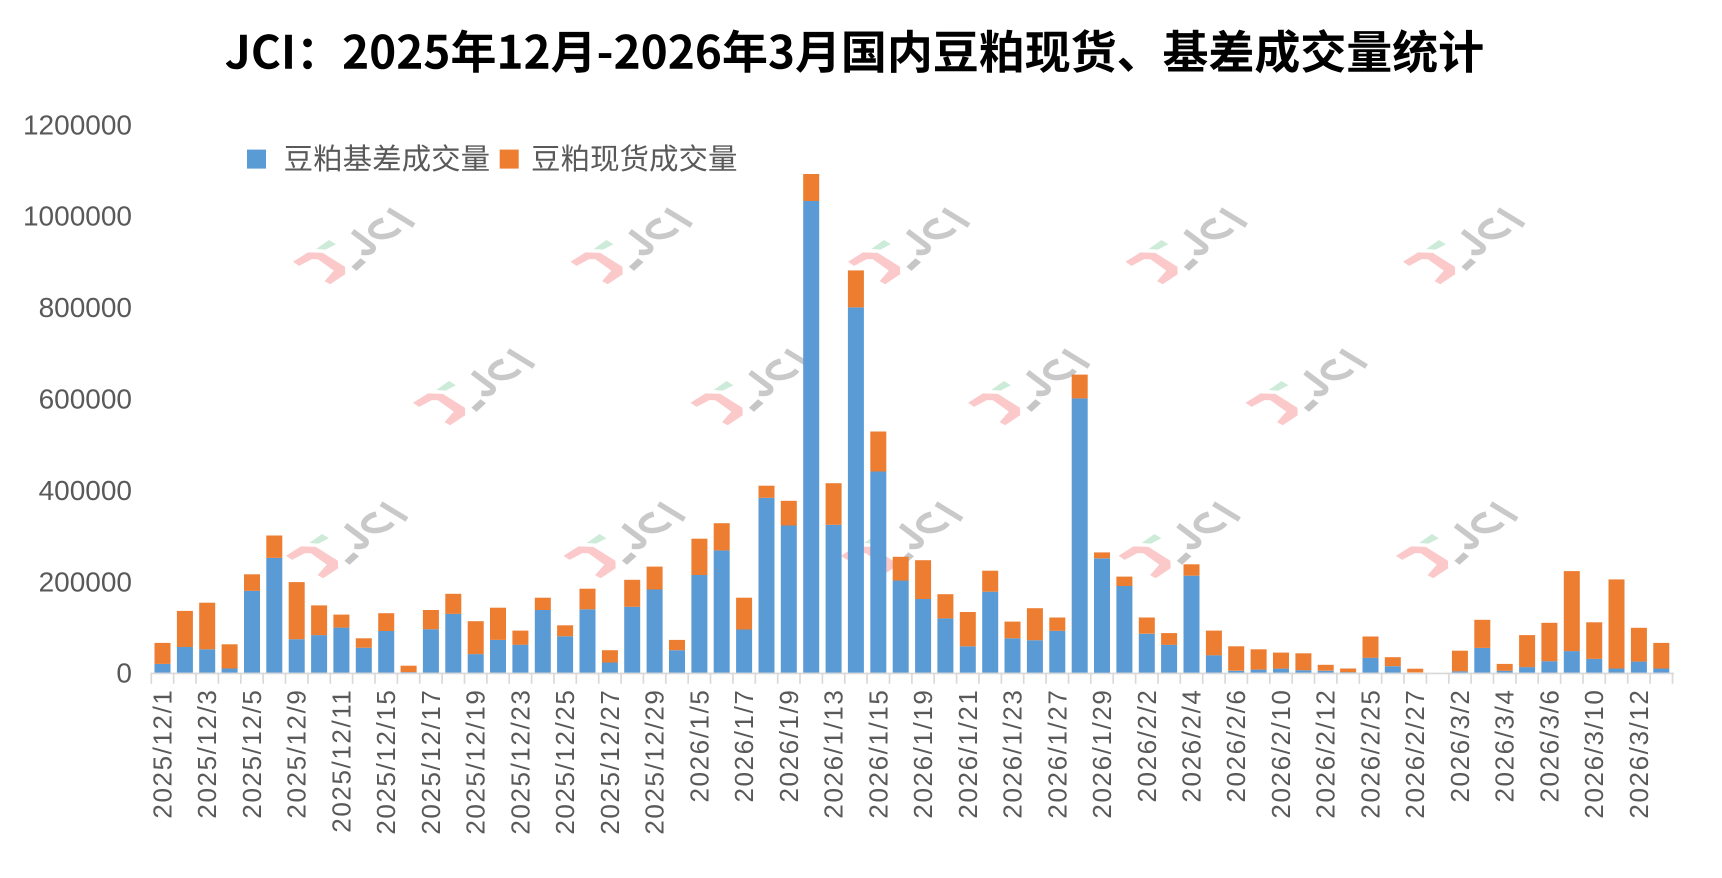 This screenshot has width=1722, height=878. Describe the element at coordinates (476, 762) in the screenshot. I see `svg-text: 2025/12/19` at that location.